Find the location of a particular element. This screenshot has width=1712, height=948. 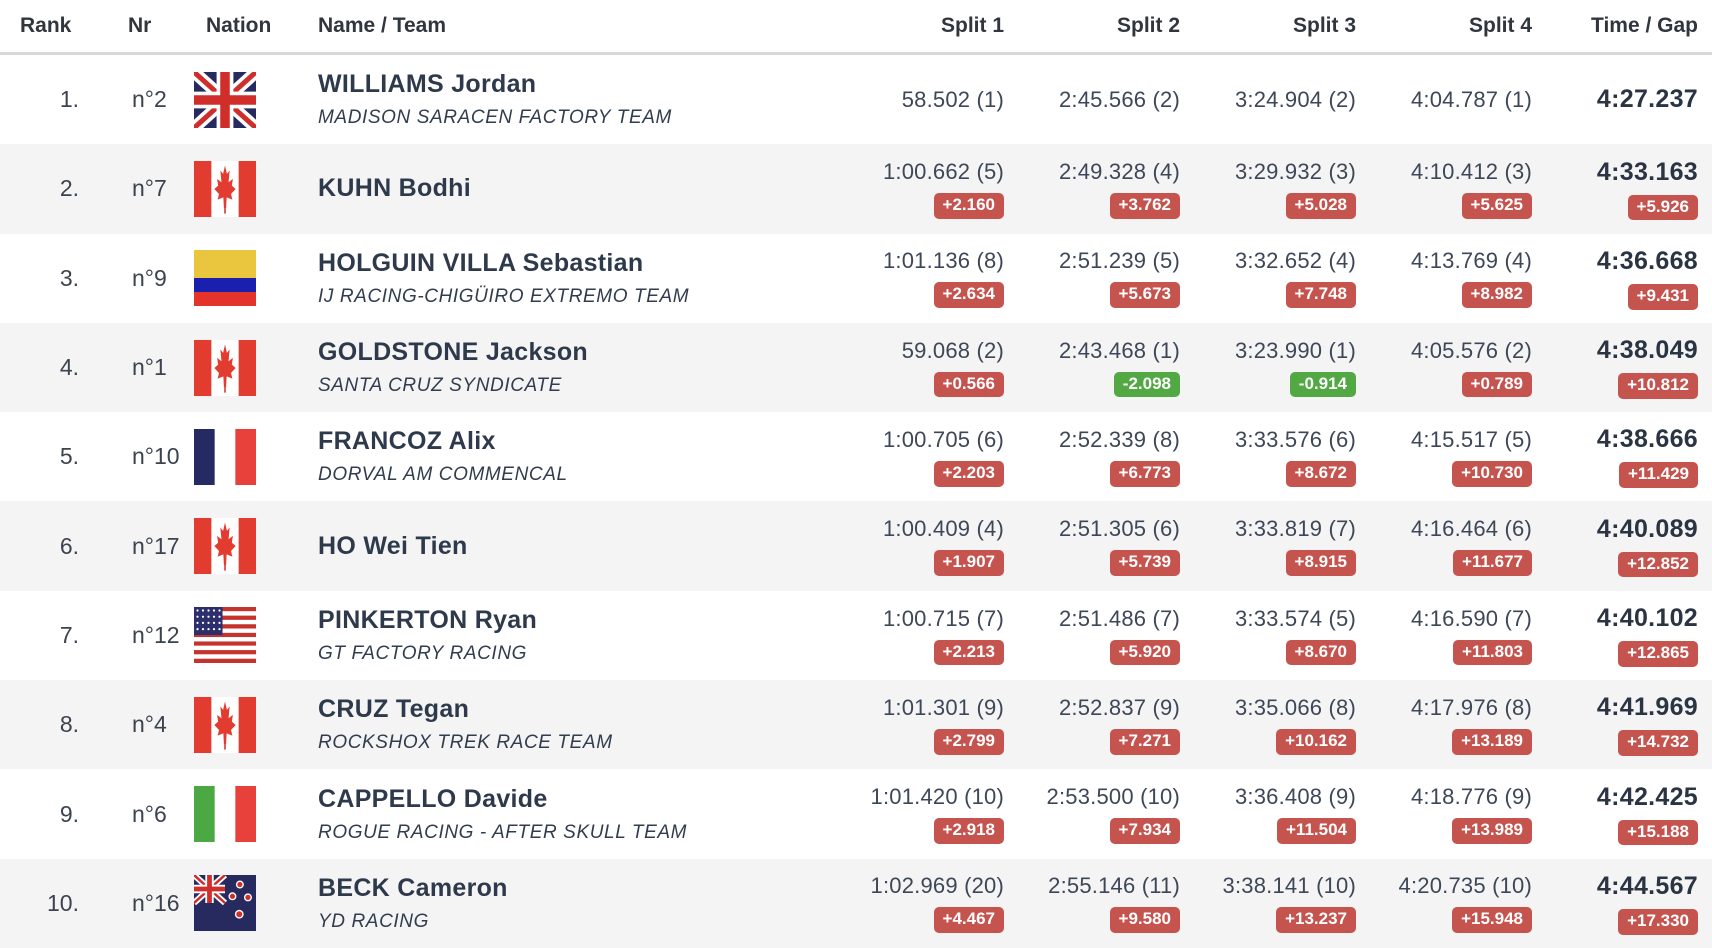

gap-badge: +11.677 is located at coordinates (1492, 563).